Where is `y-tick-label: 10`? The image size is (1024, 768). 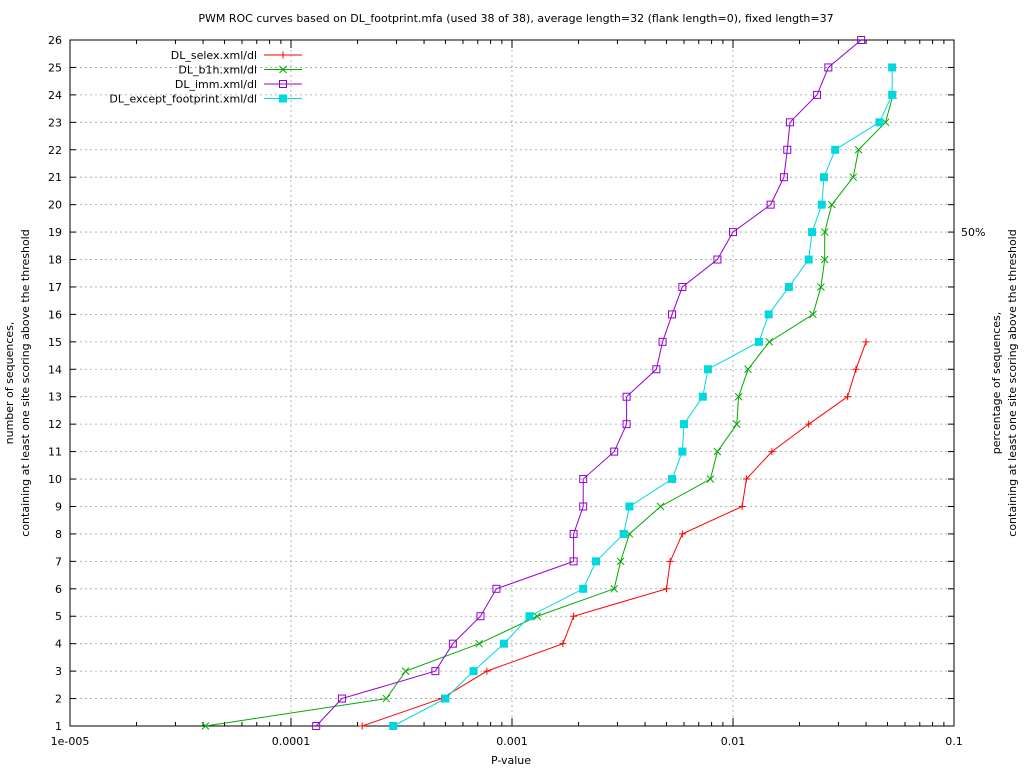
y-tick-label: 10 is located at coordinates (55, 479).